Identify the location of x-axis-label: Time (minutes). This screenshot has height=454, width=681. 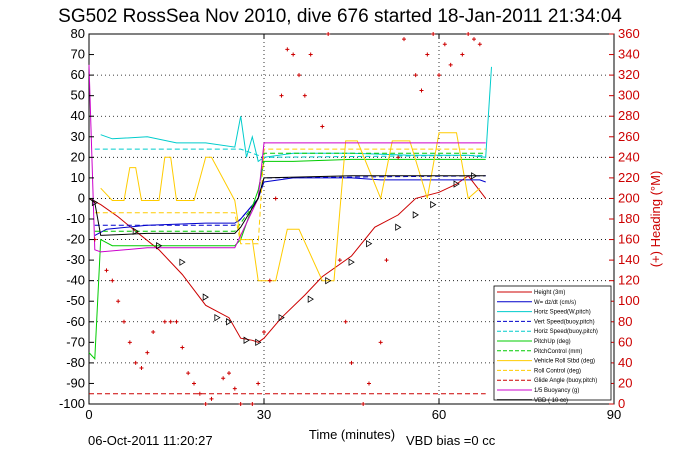
(352, 434).